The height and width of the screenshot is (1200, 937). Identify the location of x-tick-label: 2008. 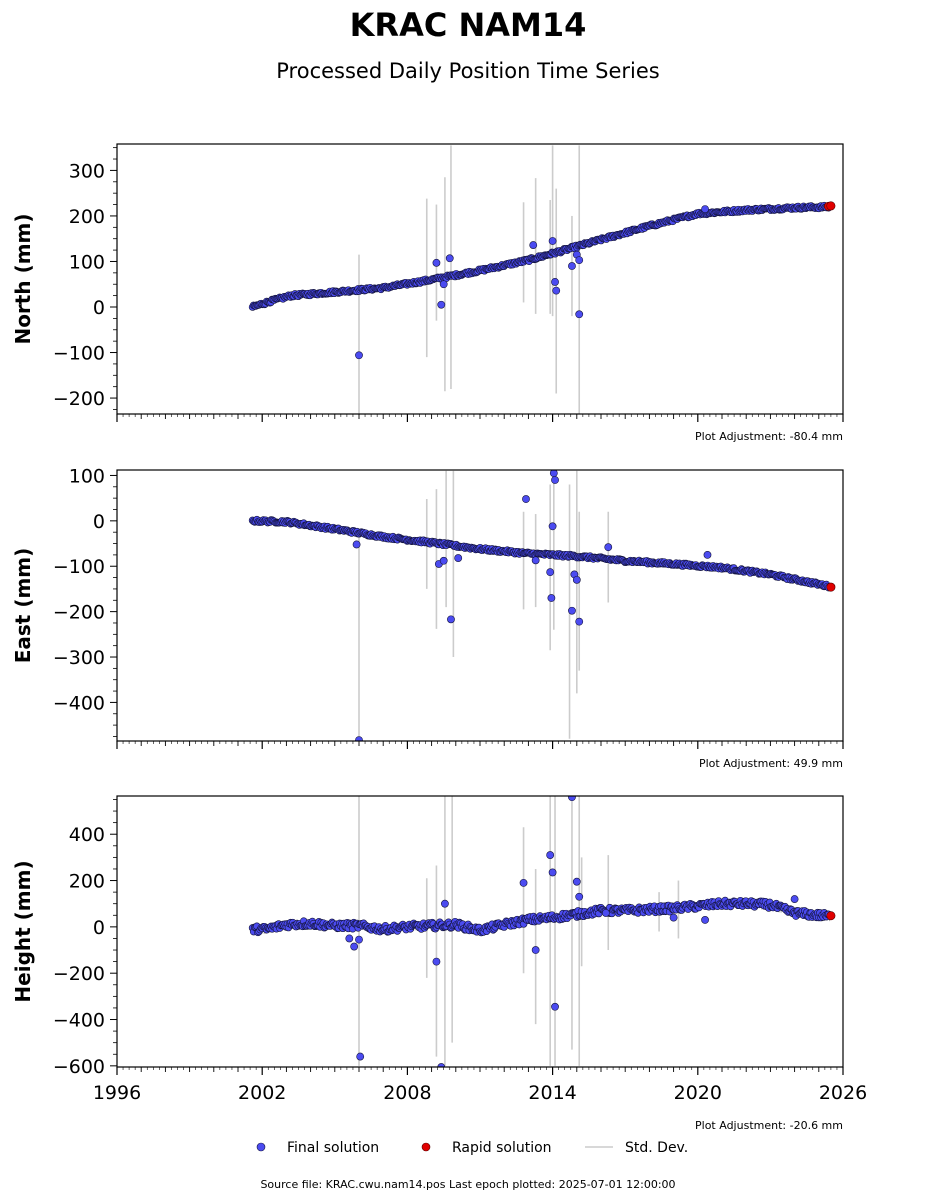
(407, 1093).